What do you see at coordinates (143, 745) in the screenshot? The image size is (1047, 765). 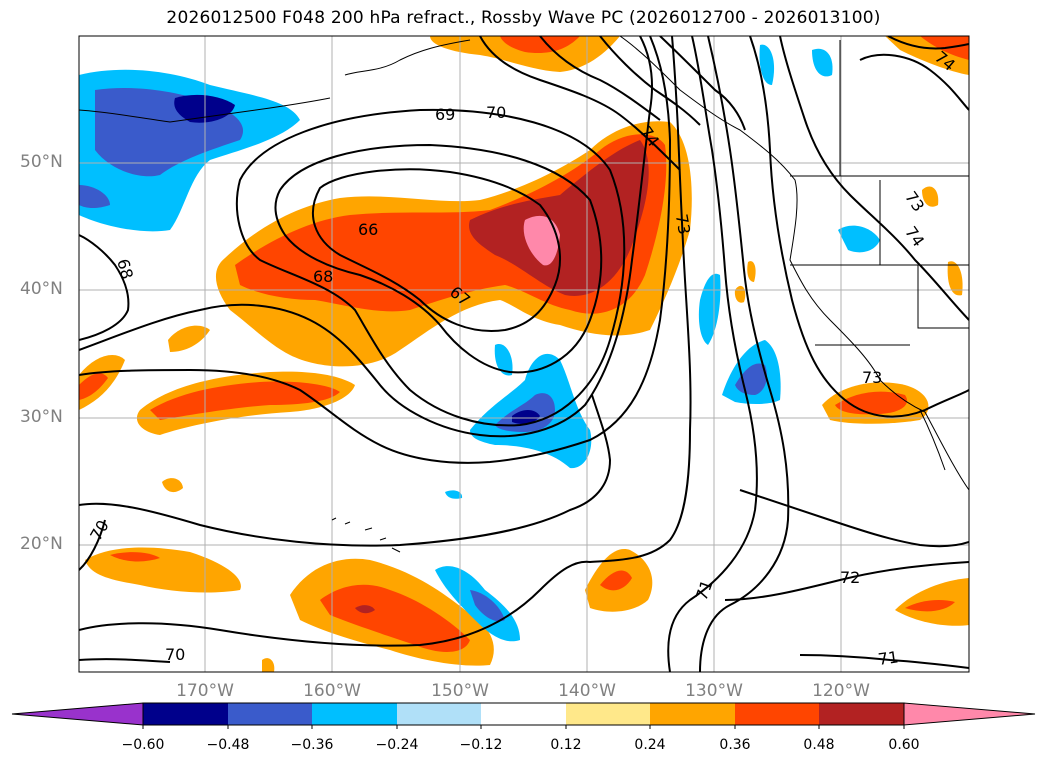 I see `colorbar-tick-label: −0.60` at bounding box center [143, 745].